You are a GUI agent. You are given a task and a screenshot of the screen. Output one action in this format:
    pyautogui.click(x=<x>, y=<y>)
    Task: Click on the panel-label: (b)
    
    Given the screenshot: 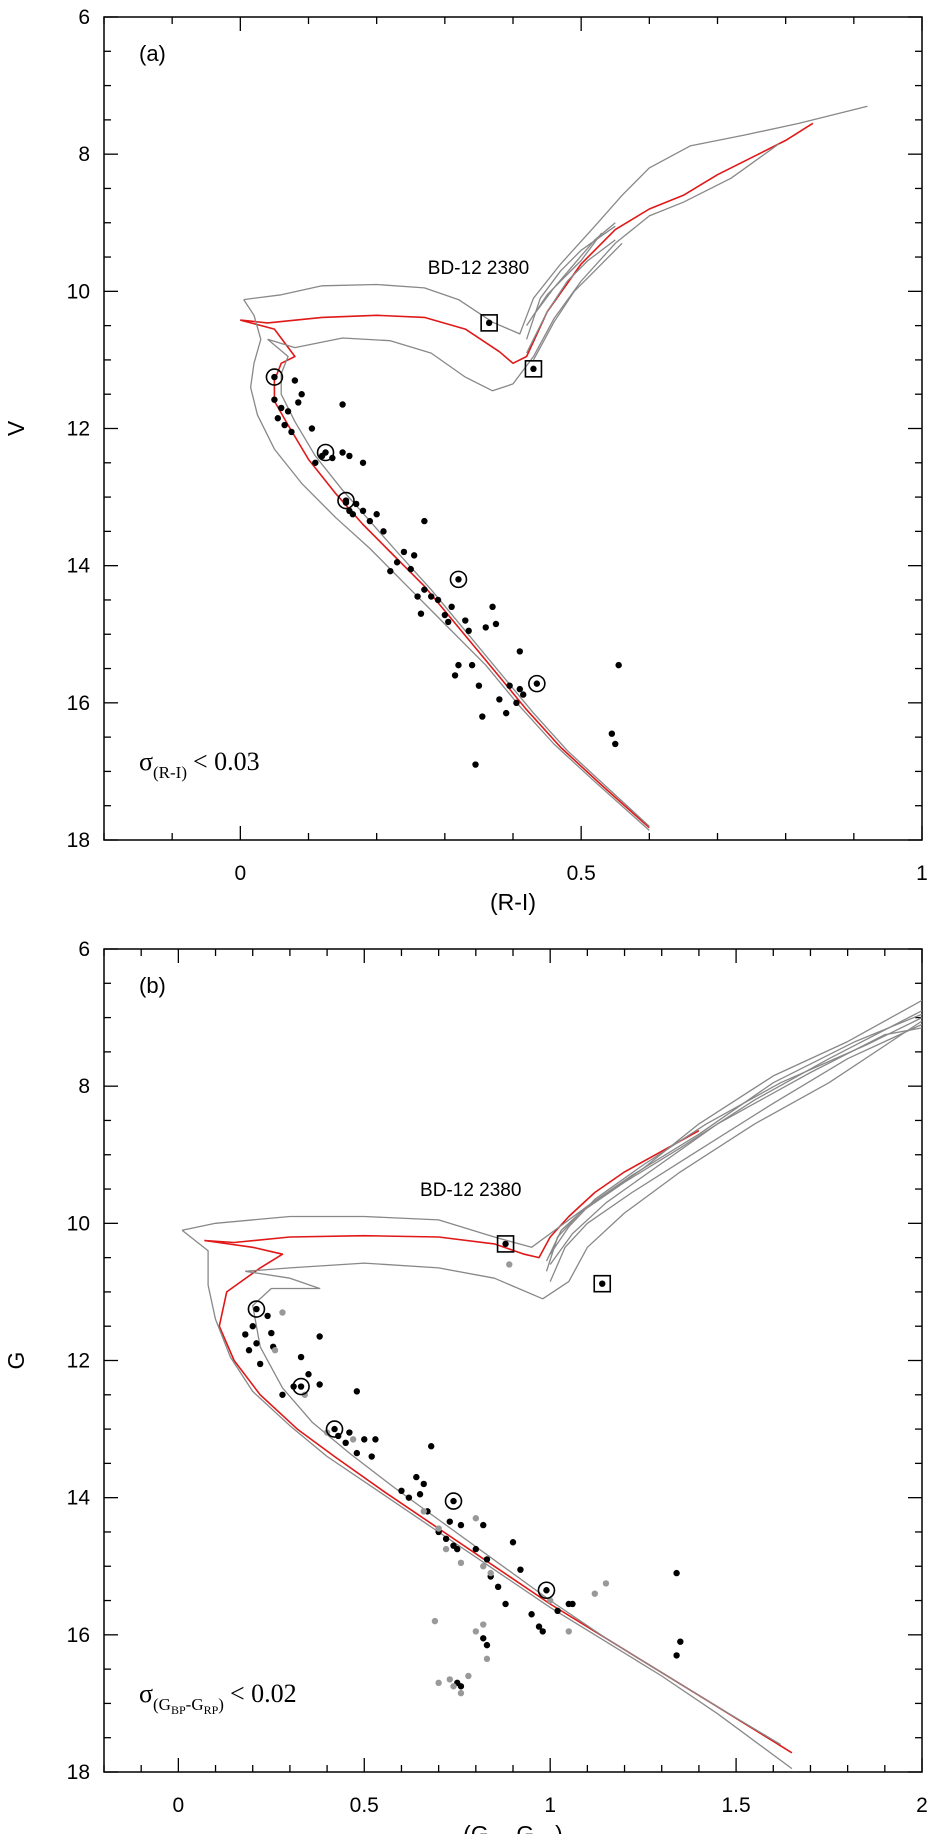 What is the action you would take?
    pyautogui.click(x=152, y=985)
    